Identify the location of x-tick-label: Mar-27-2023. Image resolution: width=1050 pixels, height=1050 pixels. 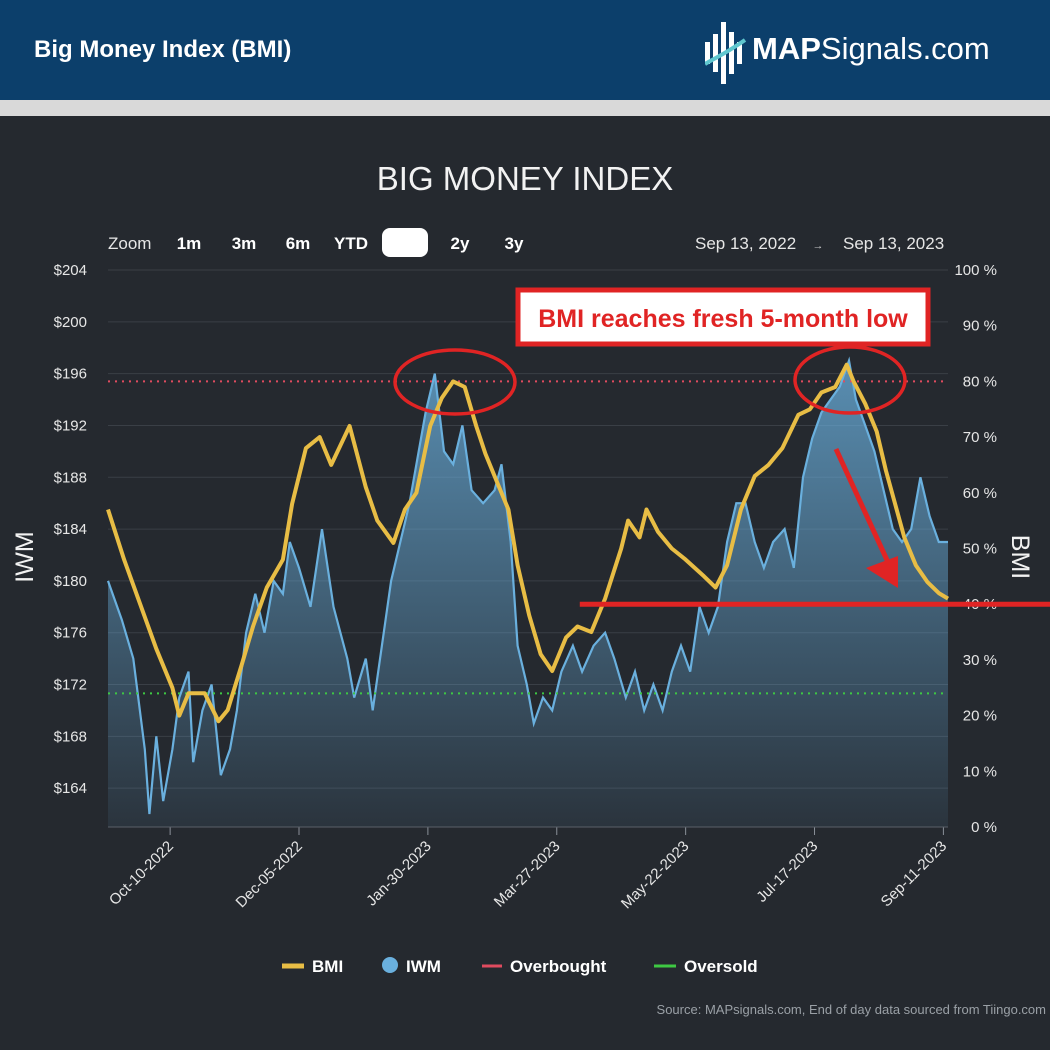
(527, 874).